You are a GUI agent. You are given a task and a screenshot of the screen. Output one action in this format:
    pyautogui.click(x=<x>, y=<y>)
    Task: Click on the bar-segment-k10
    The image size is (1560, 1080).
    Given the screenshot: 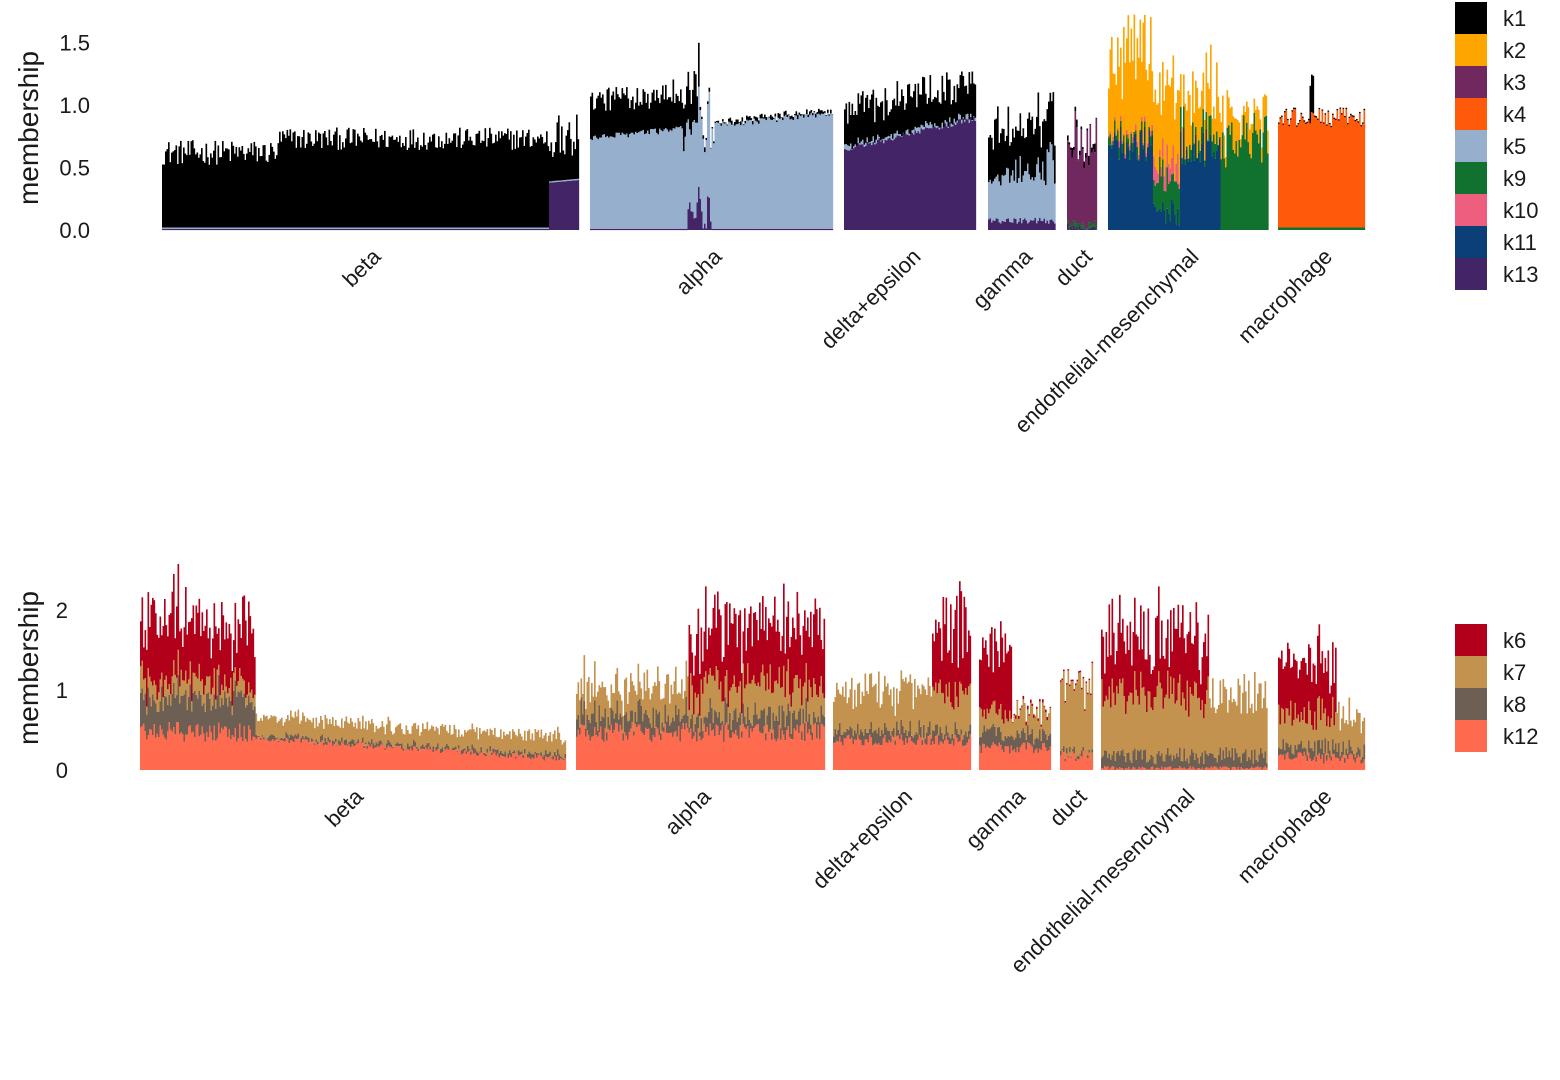 What is the action you would take?
    pyautogui.click(x=1176, y=172)
    